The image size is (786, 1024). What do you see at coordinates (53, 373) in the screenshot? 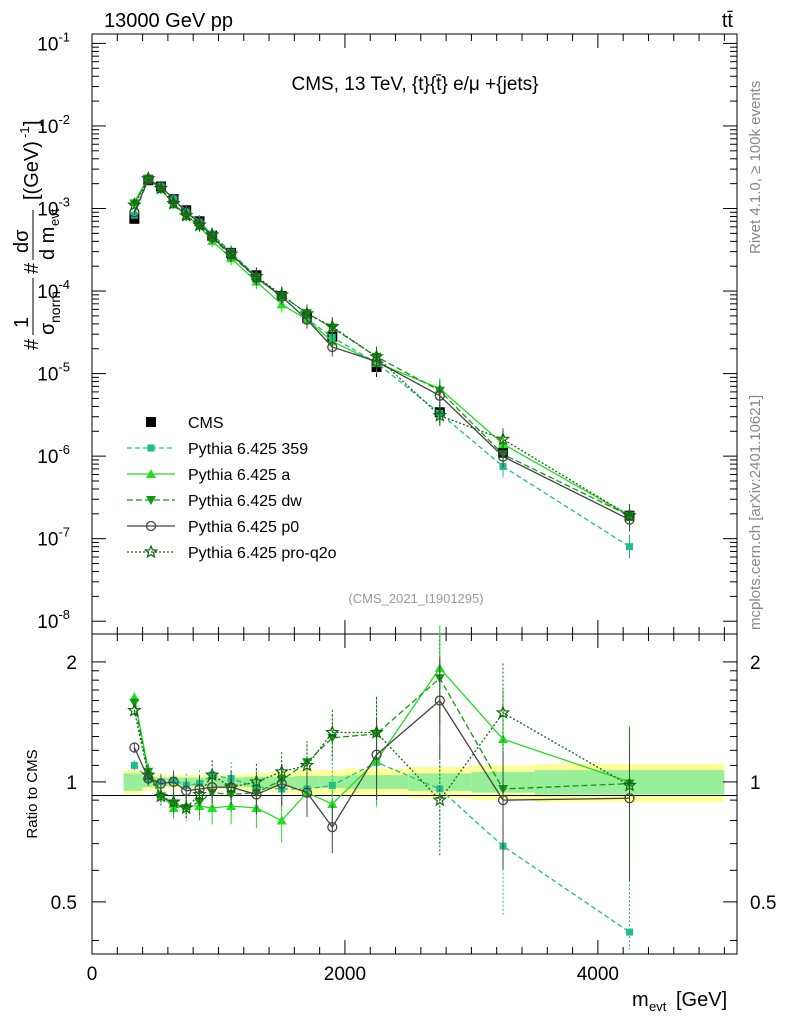
I see `y-tick-label: 10⁻⁵` at bounding box center [53, 373].